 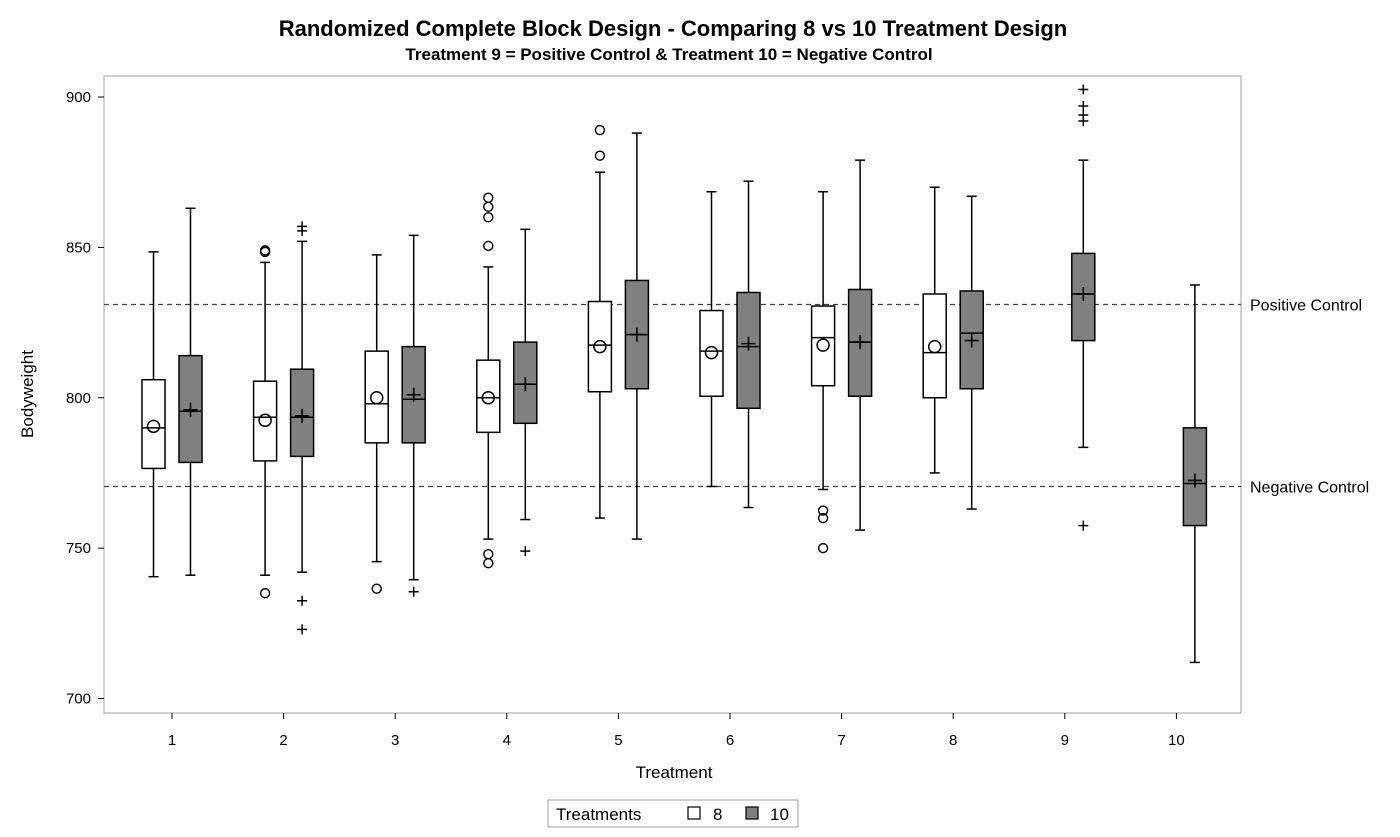 What do you see at coordinates (953, 740) in the screenshot?
I see `x-tick-label: 8` at bounding box center [953, 740].